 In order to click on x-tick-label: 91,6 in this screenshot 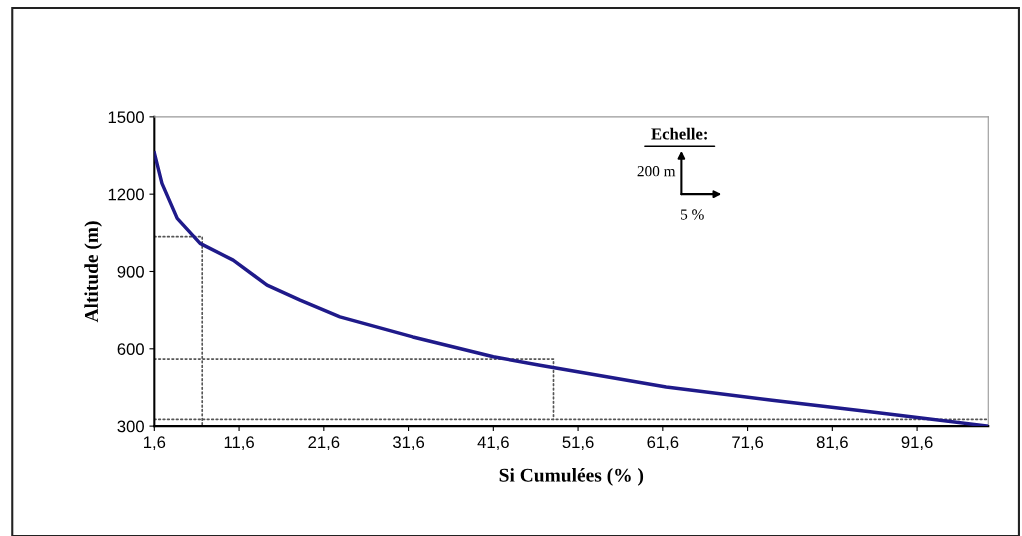, I will do `click(917, 443)`.